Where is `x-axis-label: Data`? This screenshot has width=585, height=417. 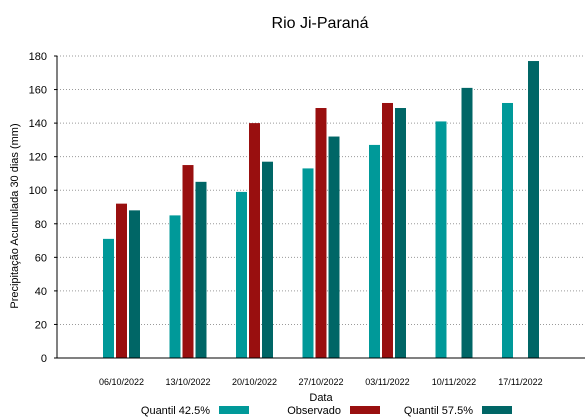 x-axis-label: Data is located at coordinates (321, 398).